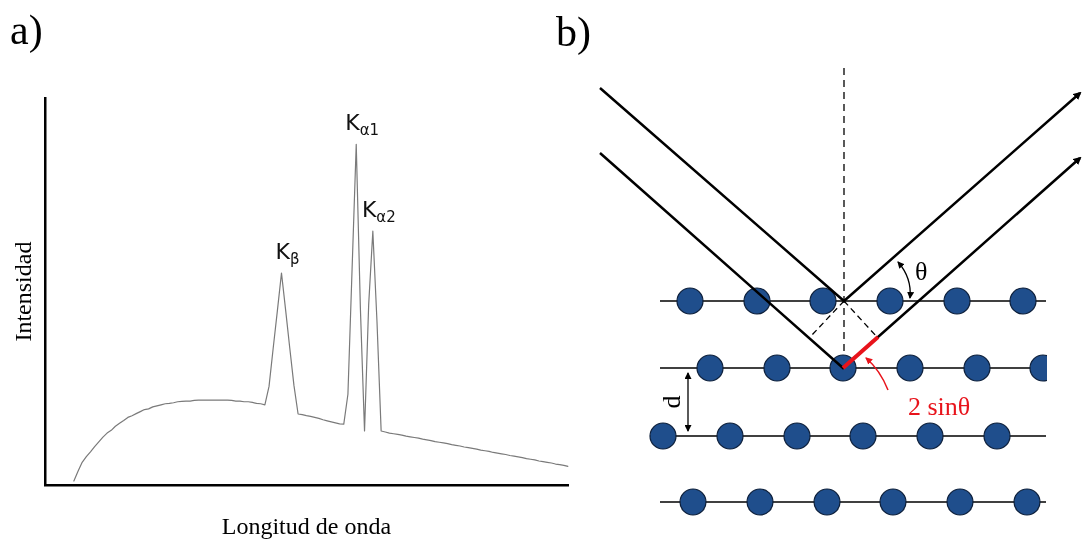 The width and height of the screenshot is (1082, 542). What do you see at coordinates (573, 32) in the screenshot?
I see `text: b)` at bounding box center [573, 32].